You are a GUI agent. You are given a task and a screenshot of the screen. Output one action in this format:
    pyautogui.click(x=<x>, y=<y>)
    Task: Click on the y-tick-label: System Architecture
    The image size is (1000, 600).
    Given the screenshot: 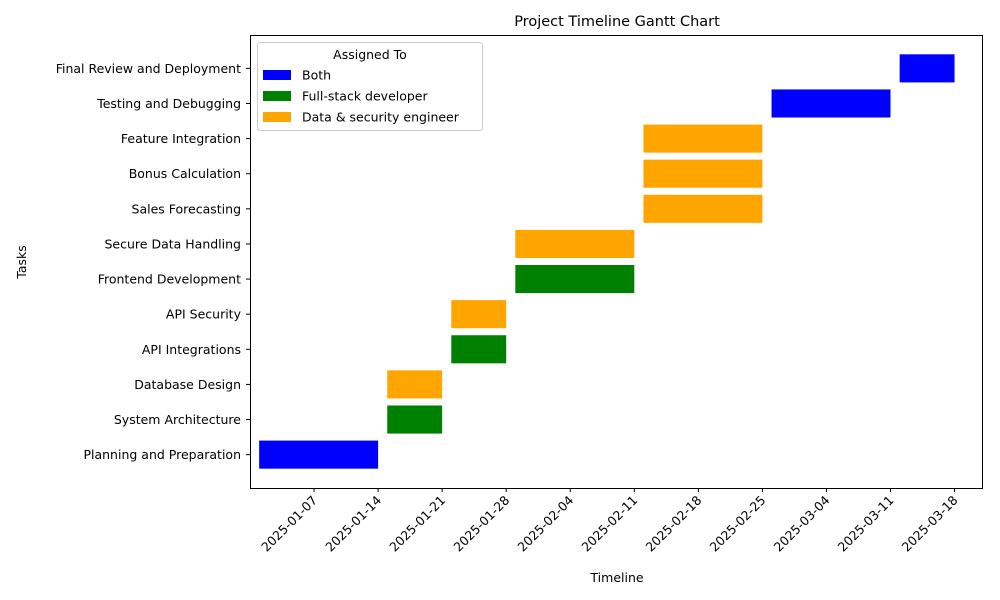 What is the action you would take?
    pyautogui.click(x=177, y=419)
    